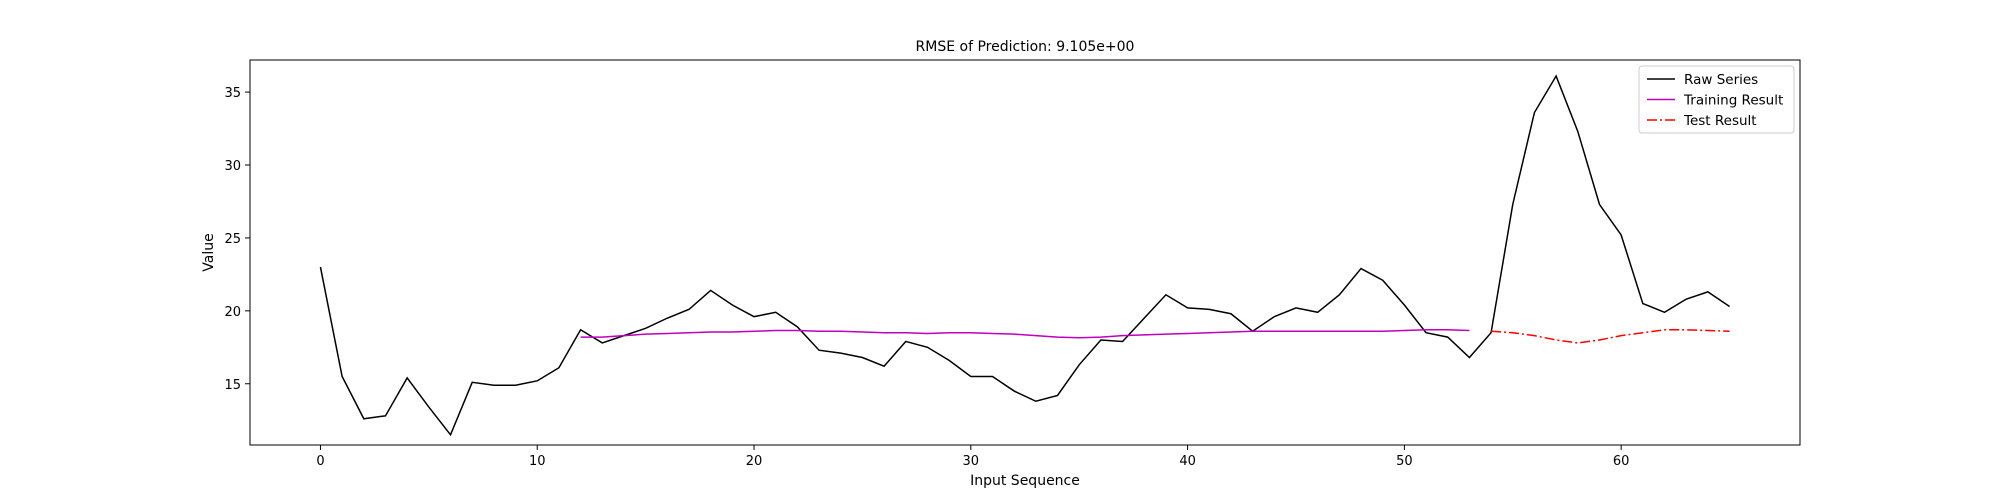 The image size is (2000, 500). Describe the element at coordinates (209, 252) in the screenshot. I see `y-axis-label: Value` at that location.